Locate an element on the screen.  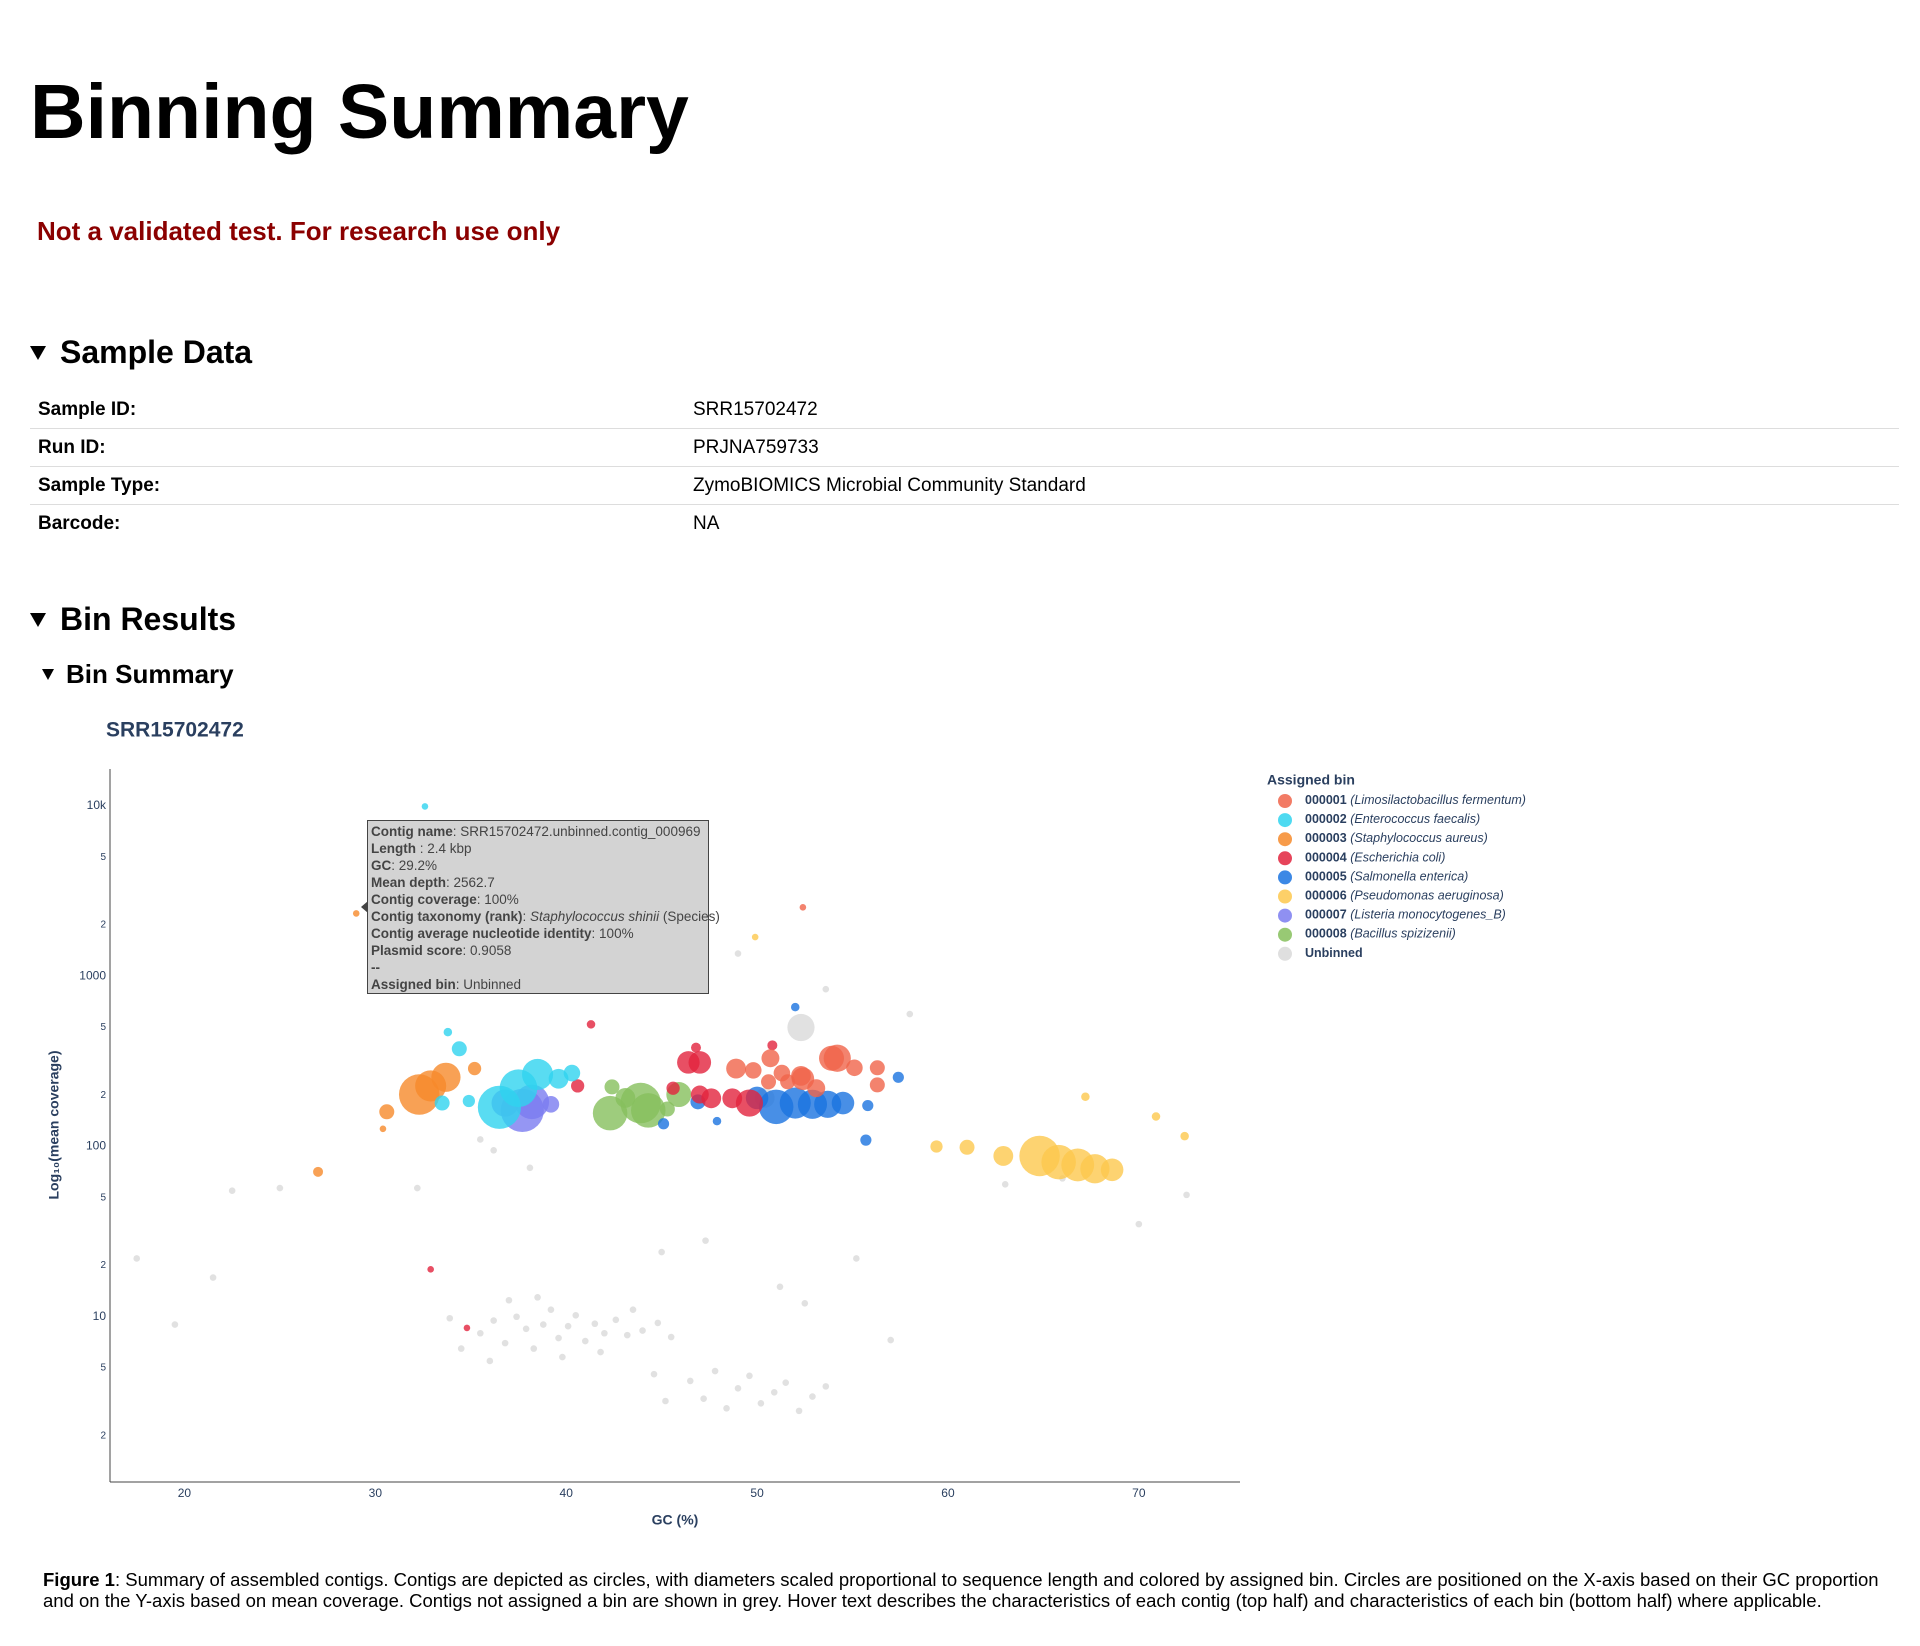
legend-item: 000002 (Enterococcus faecalis) is located at coordinates (1379, 820).